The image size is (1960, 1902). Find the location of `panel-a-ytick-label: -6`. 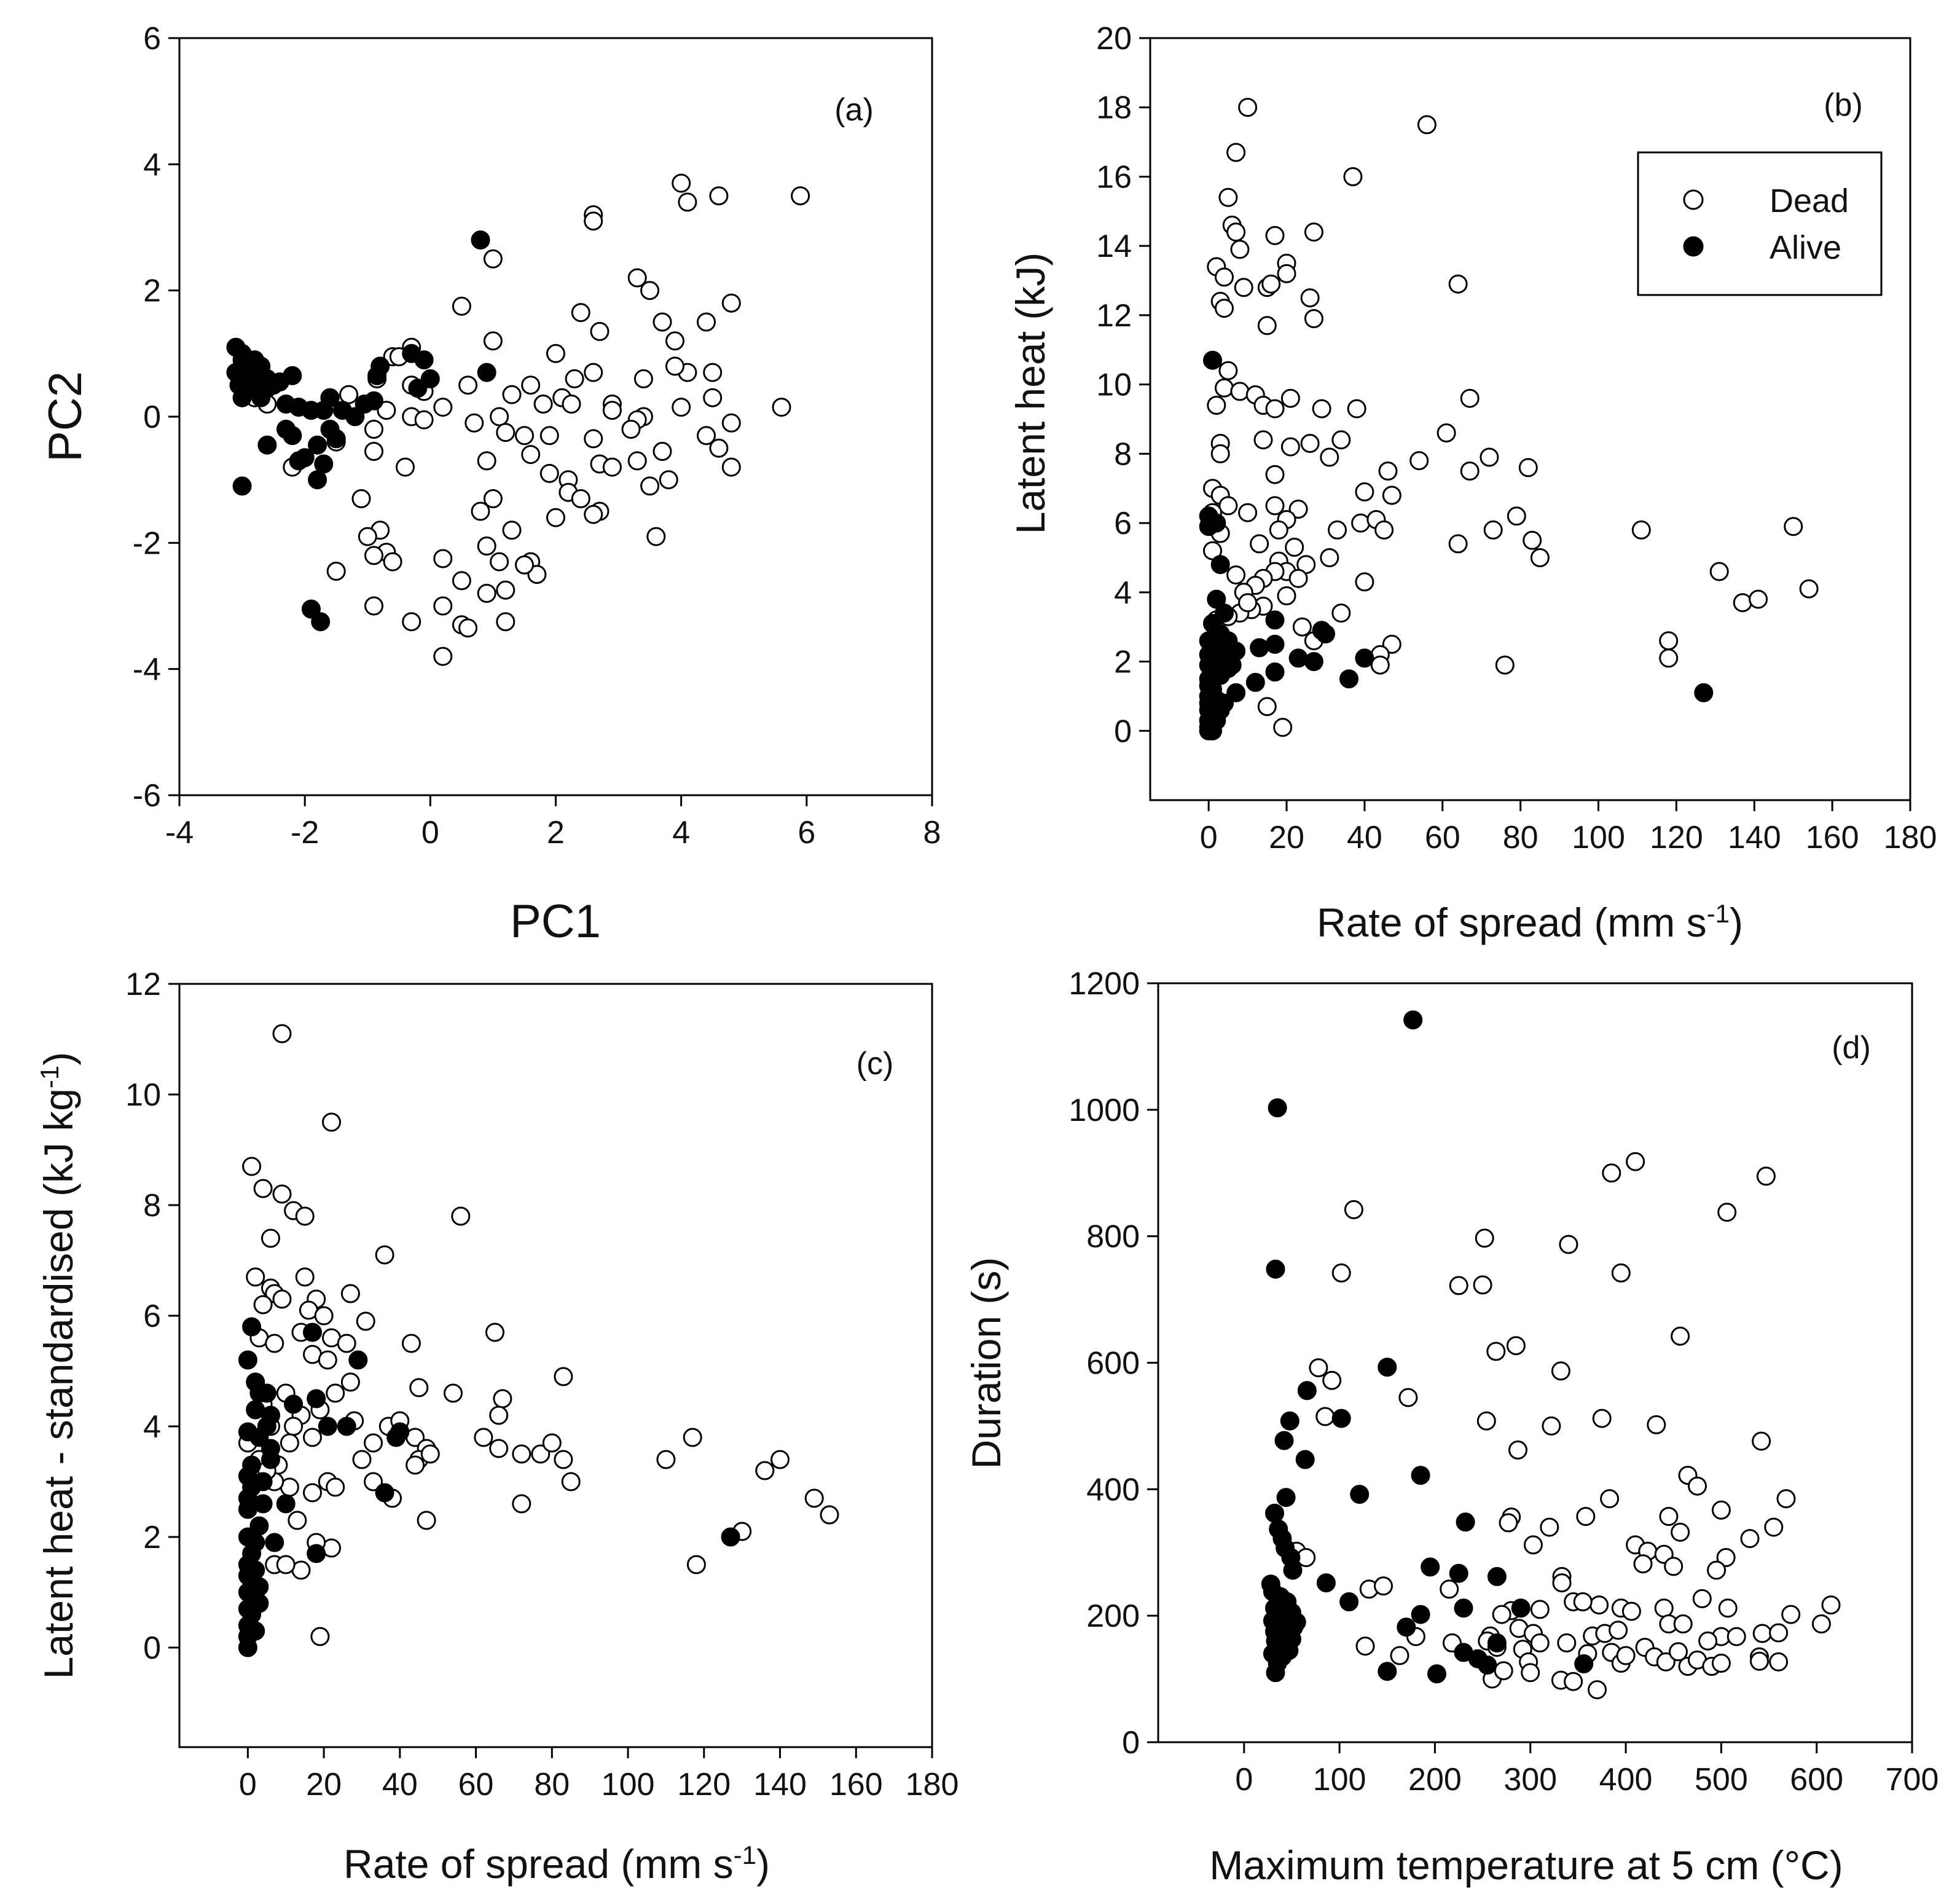

panel-a-ytick-label: -6 is located at coordinates (147, 796).